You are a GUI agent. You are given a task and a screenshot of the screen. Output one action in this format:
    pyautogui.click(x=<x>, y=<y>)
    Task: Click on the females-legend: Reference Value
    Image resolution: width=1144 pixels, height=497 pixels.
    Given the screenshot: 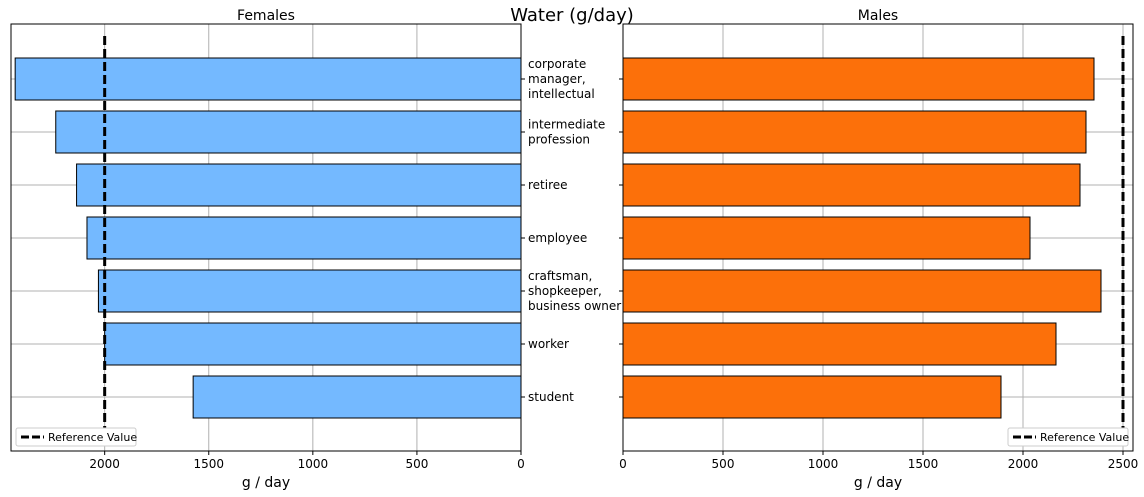 What is the action you would take?
    pyautogui.click(x=76, y=437)
    